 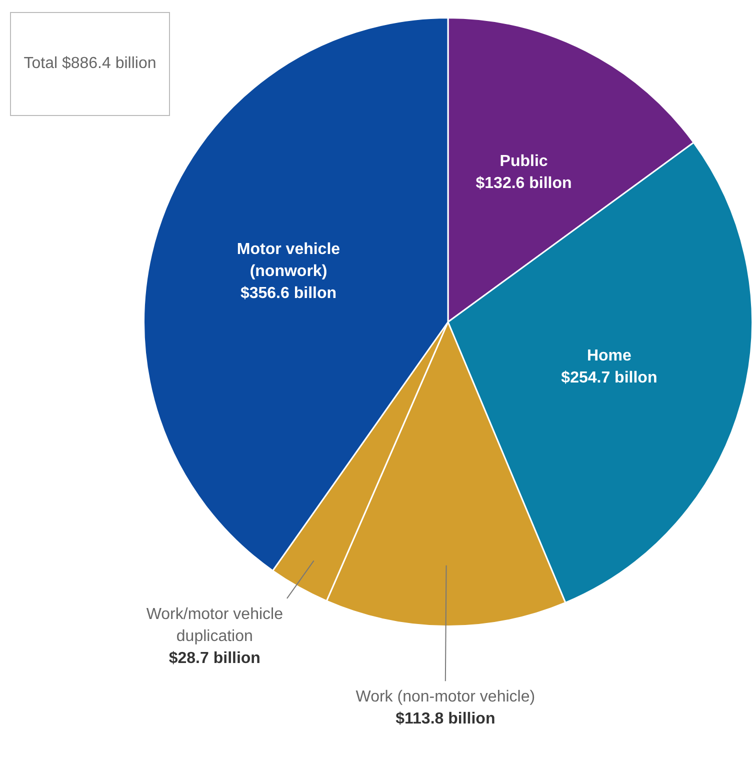 What do you see at coordinates (288, 293) in the screenshot?
I see `data-label: $356.6 billon` at bounding box center [288, 293].